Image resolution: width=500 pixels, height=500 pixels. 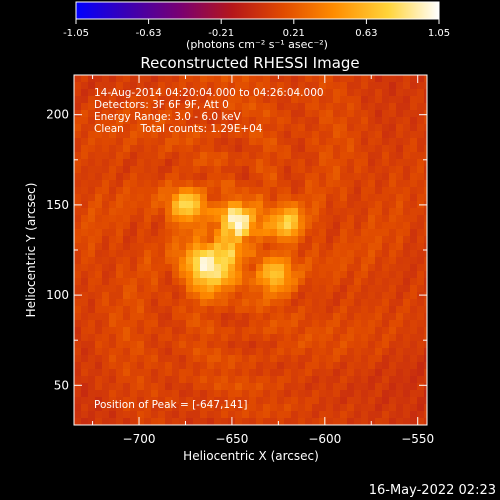 I want to click on y-tick-label: 150, so click(x=57, y=205).